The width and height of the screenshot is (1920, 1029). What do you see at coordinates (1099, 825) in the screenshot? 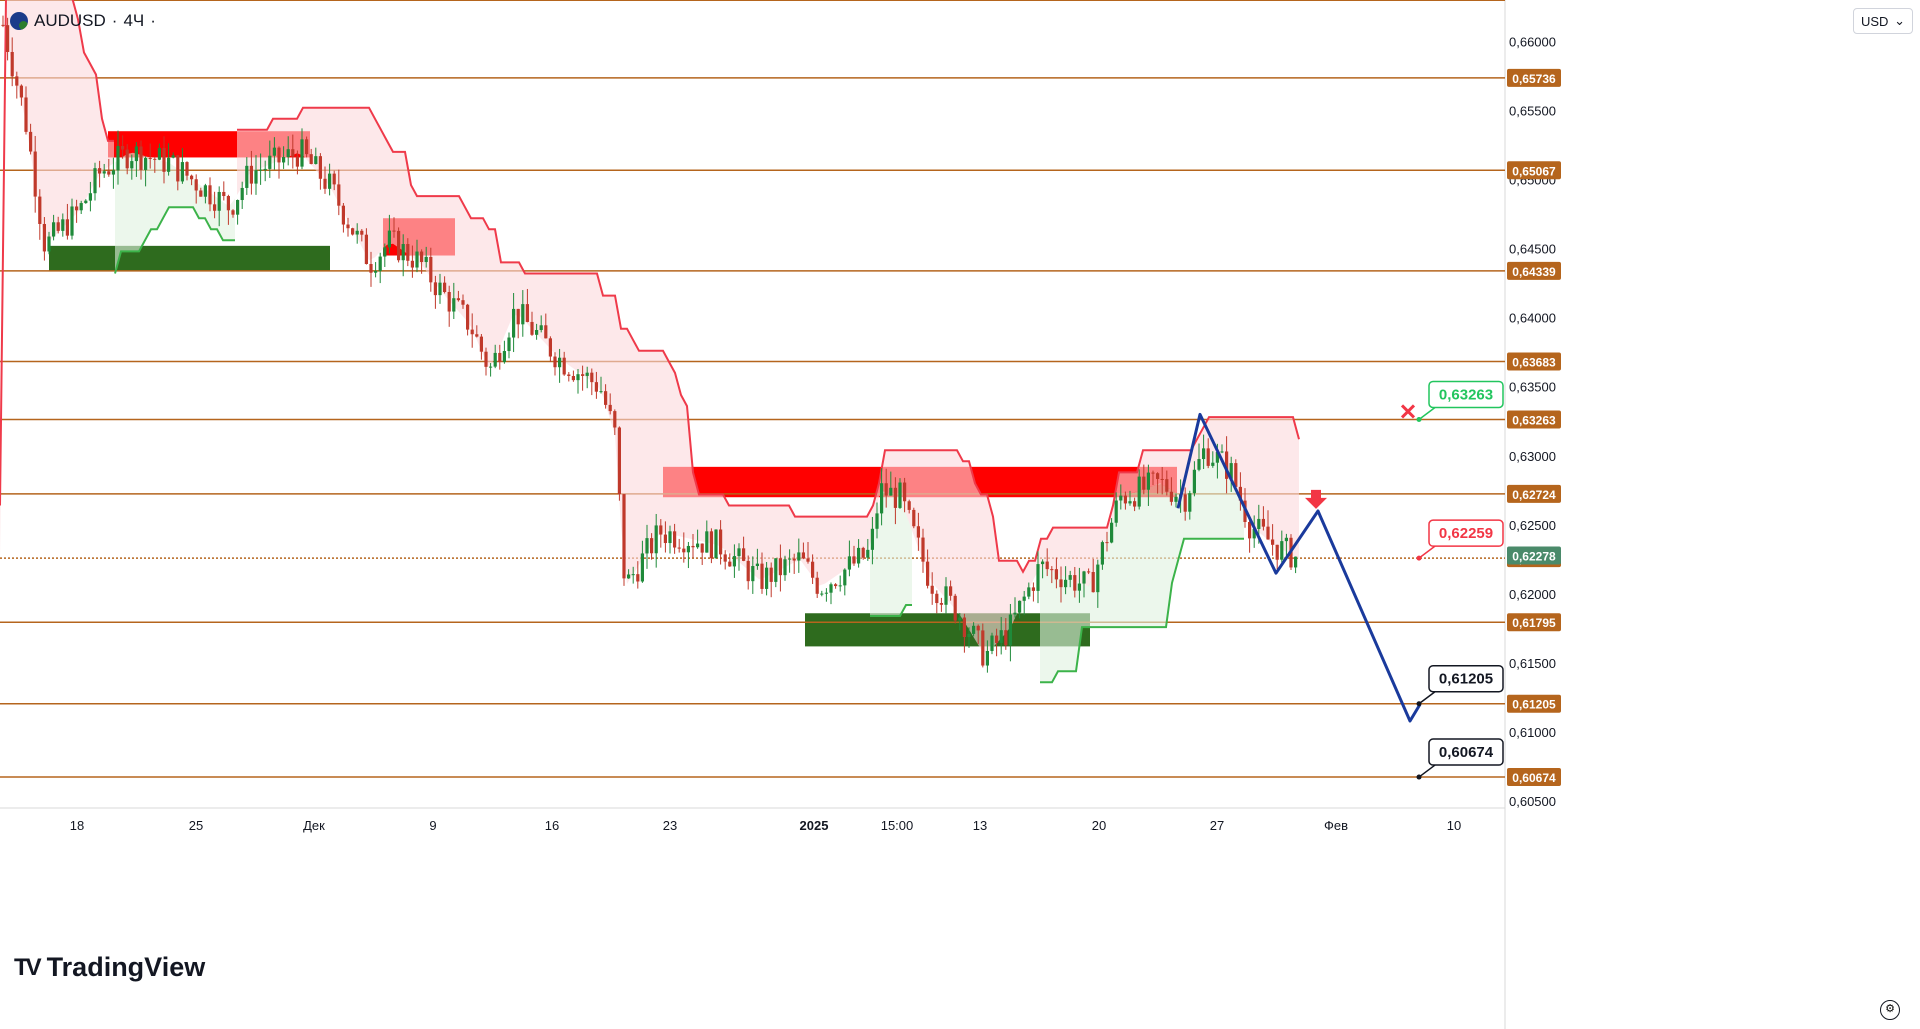
I see `x-tick-label: 20` at bounding box center [1099, 825].